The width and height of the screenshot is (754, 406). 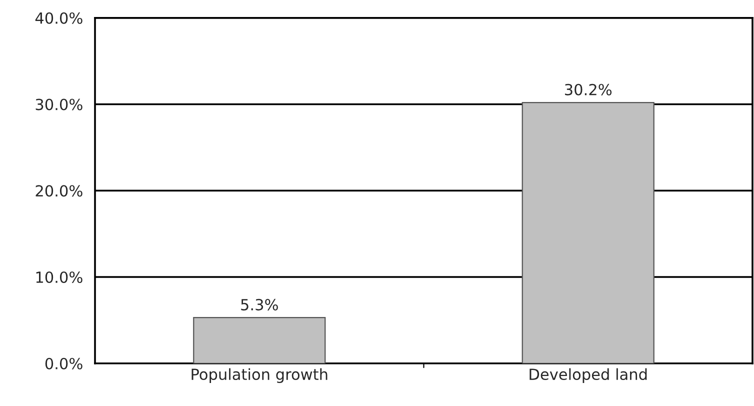 I want to click on x-tick-label: Developed land, so click(x=588, y=376).